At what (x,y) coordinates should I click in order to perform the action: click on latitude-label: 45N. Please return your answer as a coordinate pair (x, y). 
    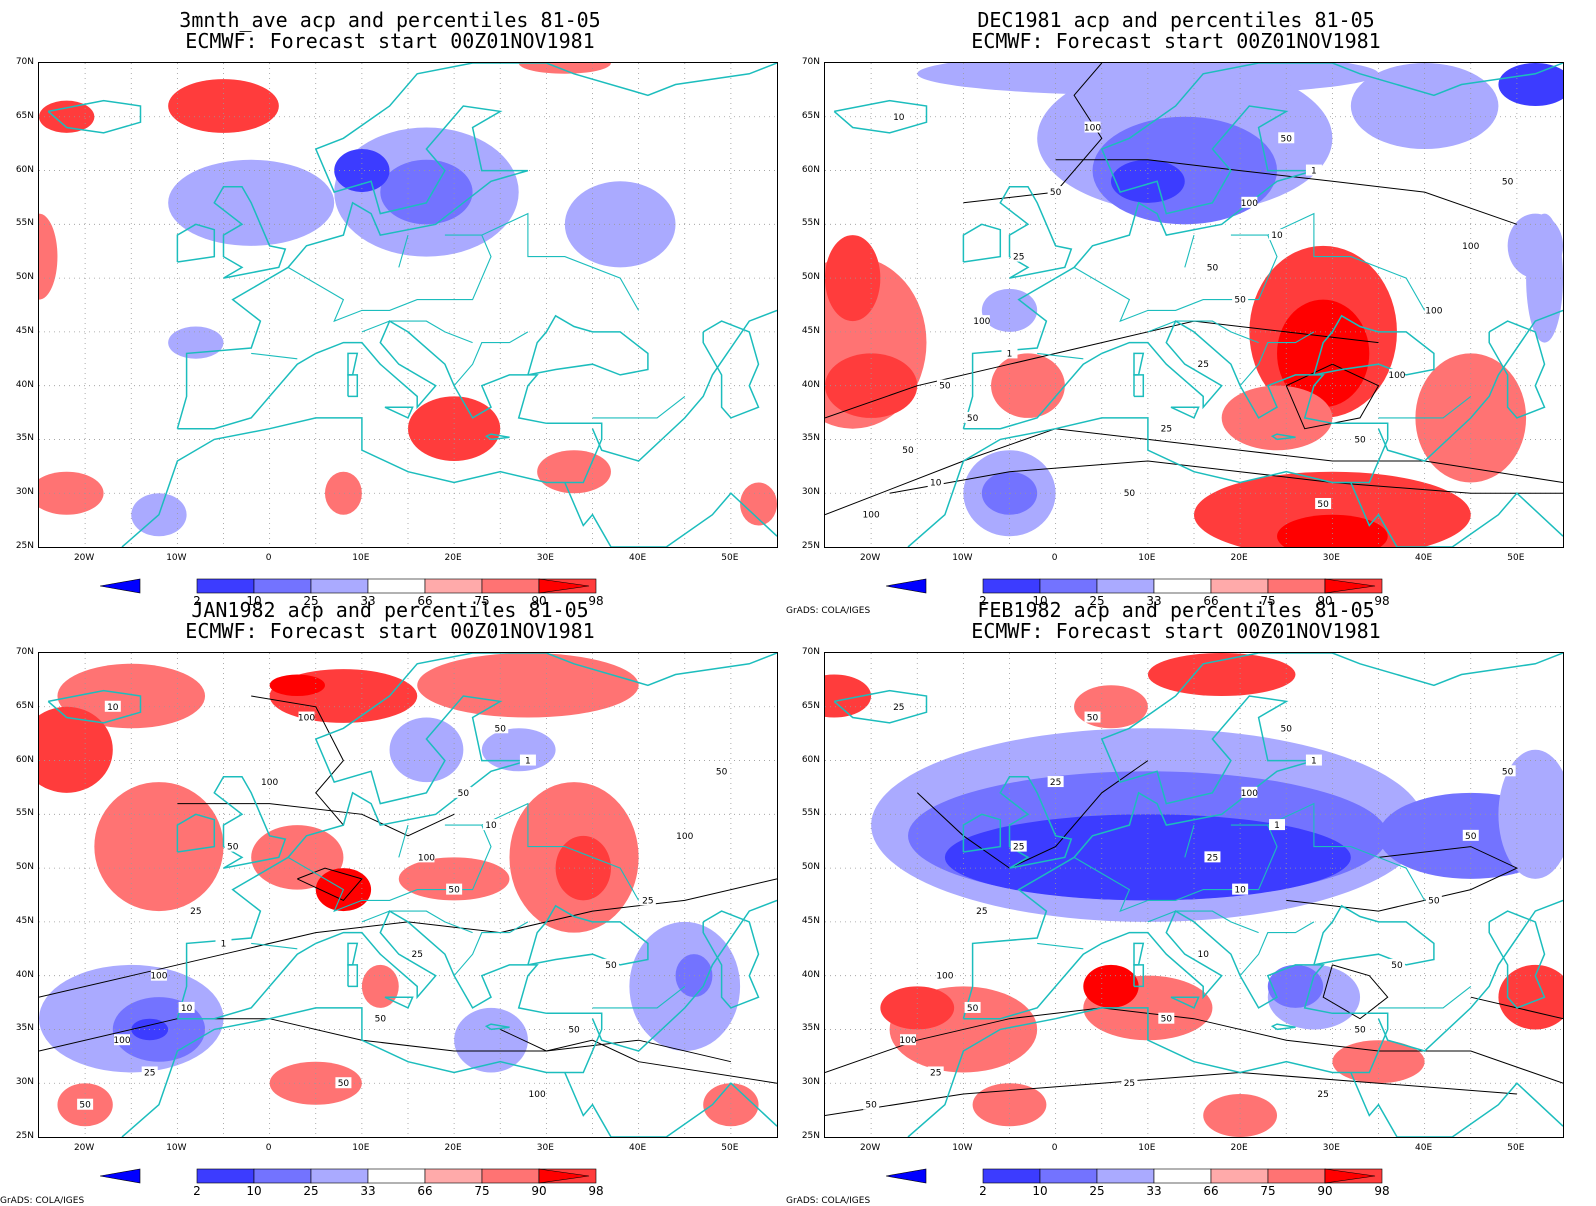
    Looking at the image, I should click on (810, 920).